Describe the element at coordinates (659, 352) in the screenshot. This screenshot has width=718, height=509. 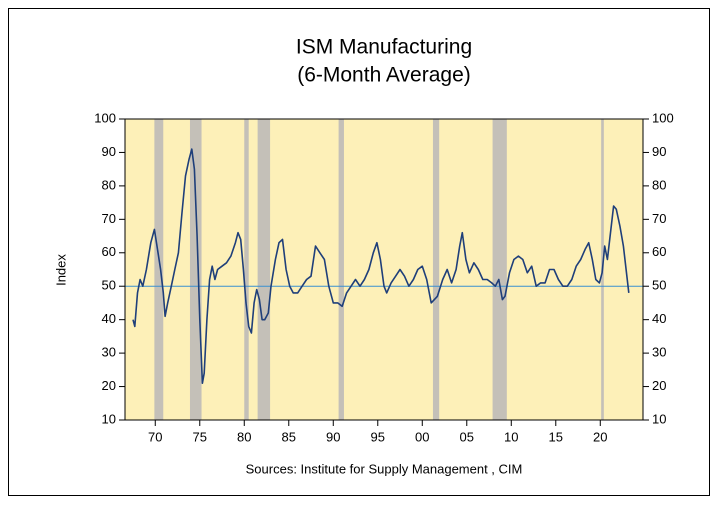
I see `y2-tick-label: 30` at that location.